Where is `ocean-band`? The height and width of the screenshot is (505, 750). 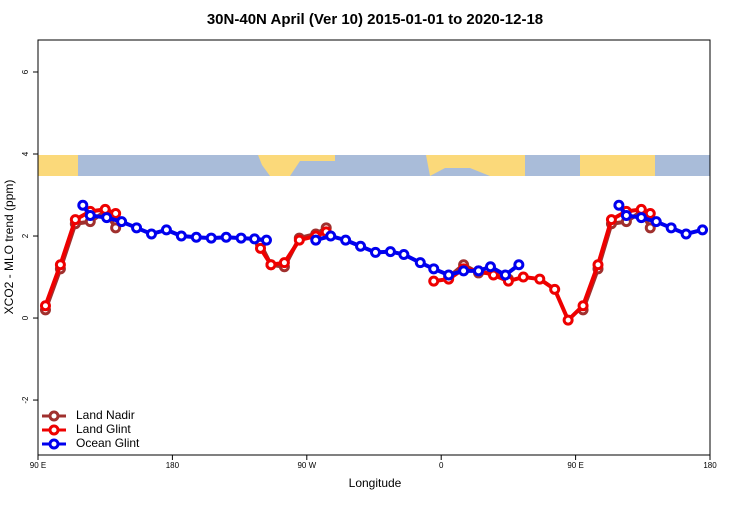
ocean-band is located at coordinates (374, 165).